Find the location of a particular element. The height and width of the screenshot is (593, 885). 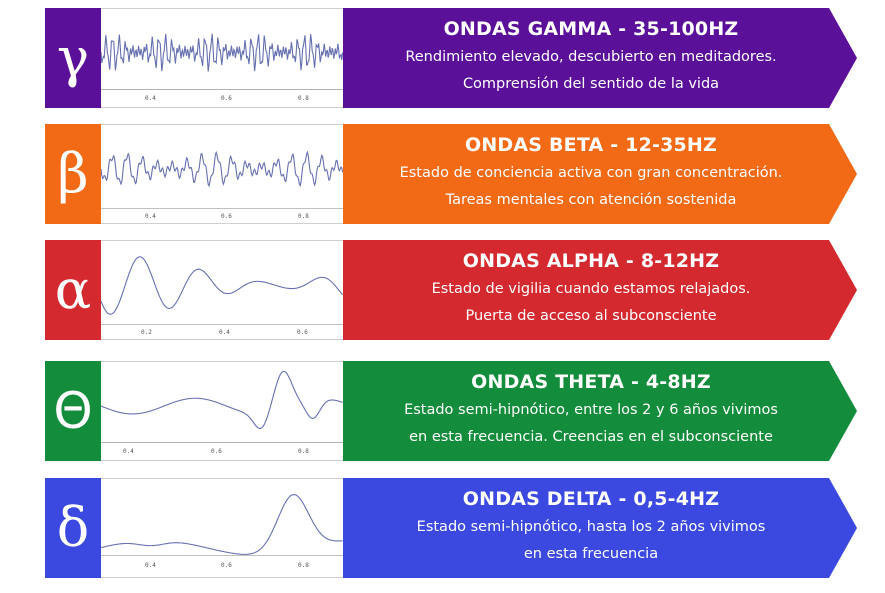

alpha-symbol: α is located at coordinates (73, 290).